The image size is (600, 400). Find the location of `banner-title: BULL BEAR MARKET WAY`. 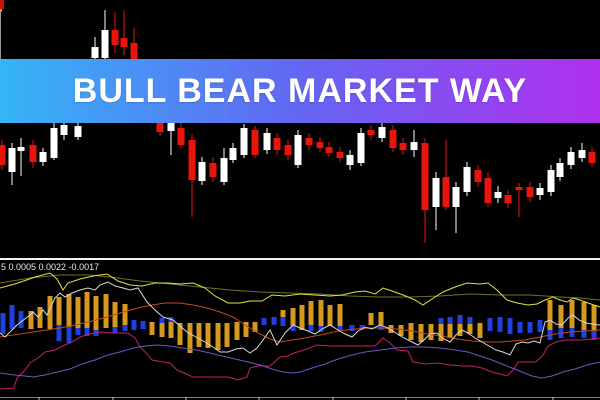

banner-title: BULL BEAR MARKET WAY is located at coordinates (300, 90).